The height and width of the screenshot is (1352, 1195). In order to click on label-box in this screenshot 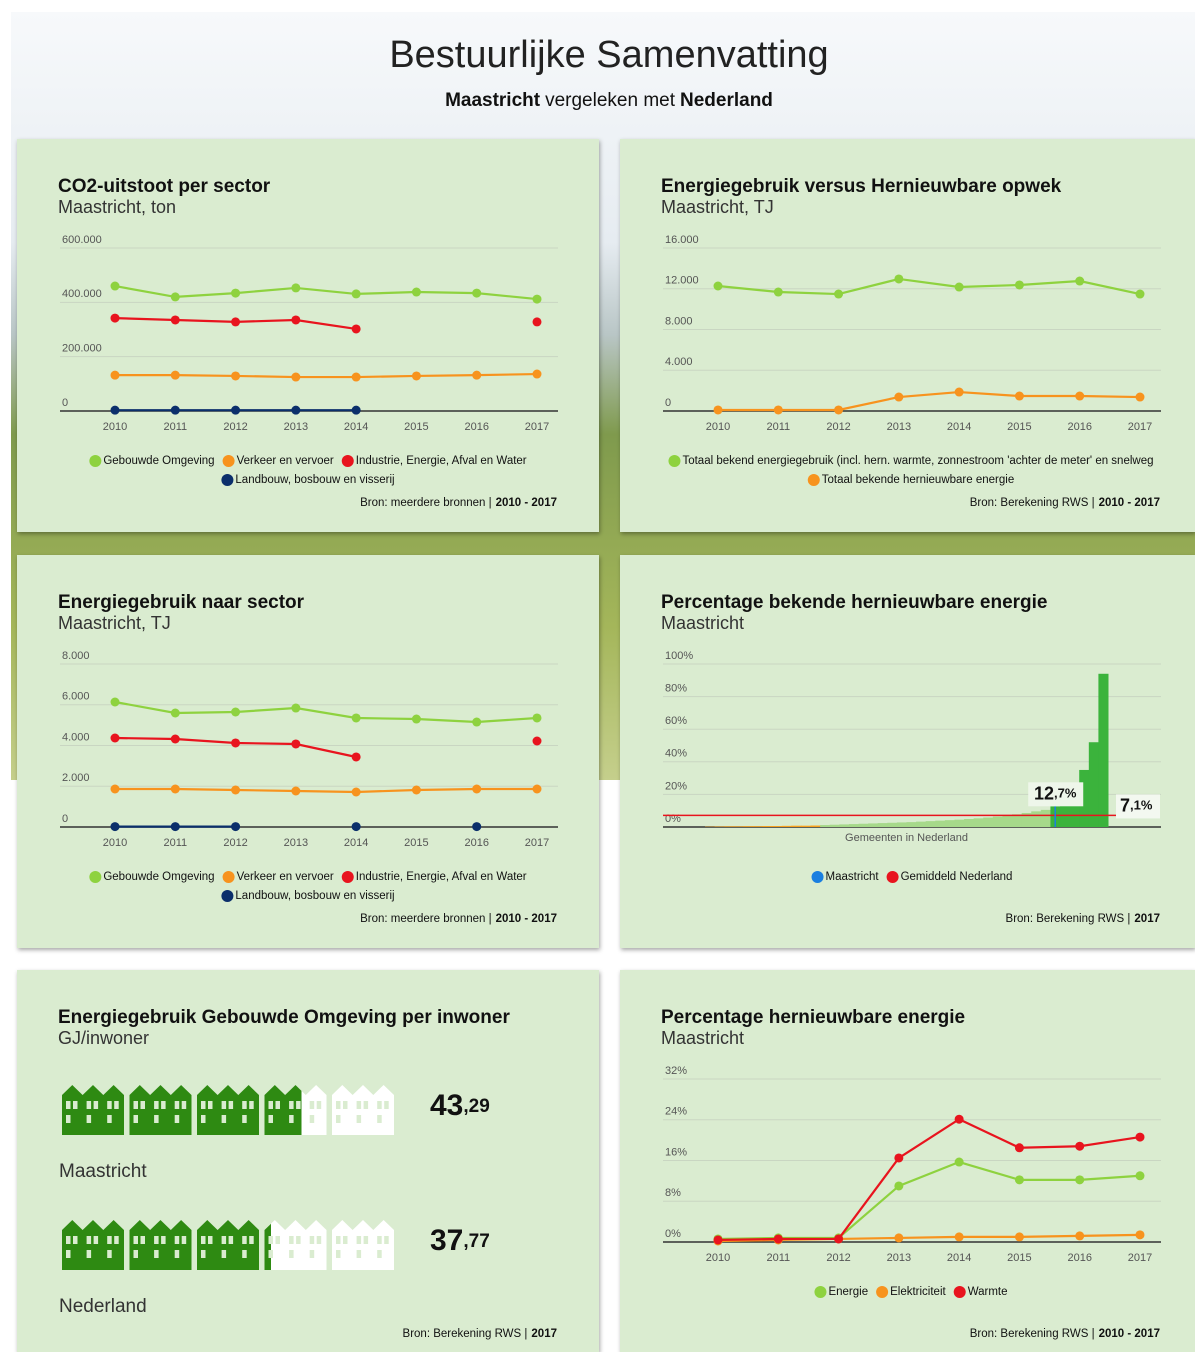, I will do `click(1056, 794)`.